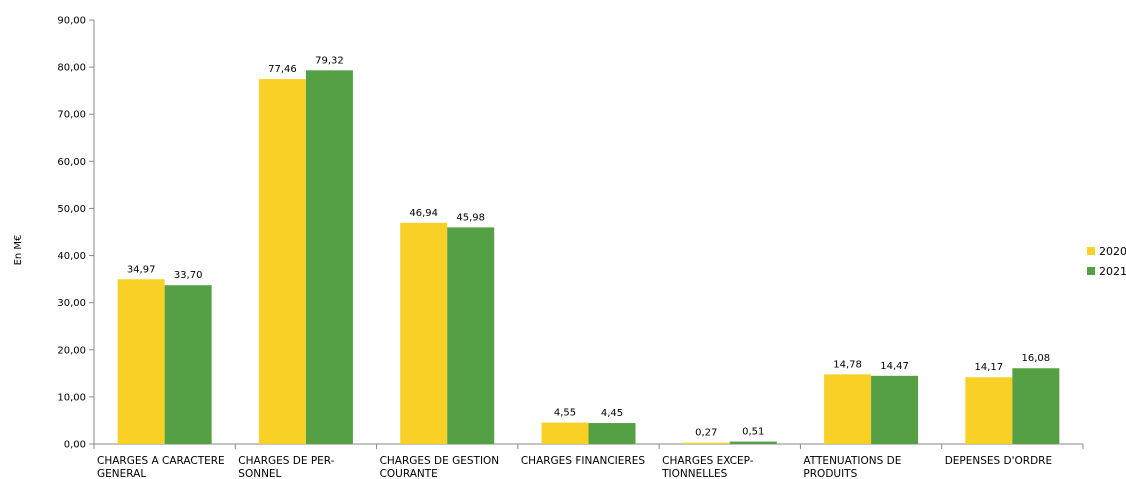 The image size is (1126, 479). I want to click on data-label: 46,94, so click(423, 213).